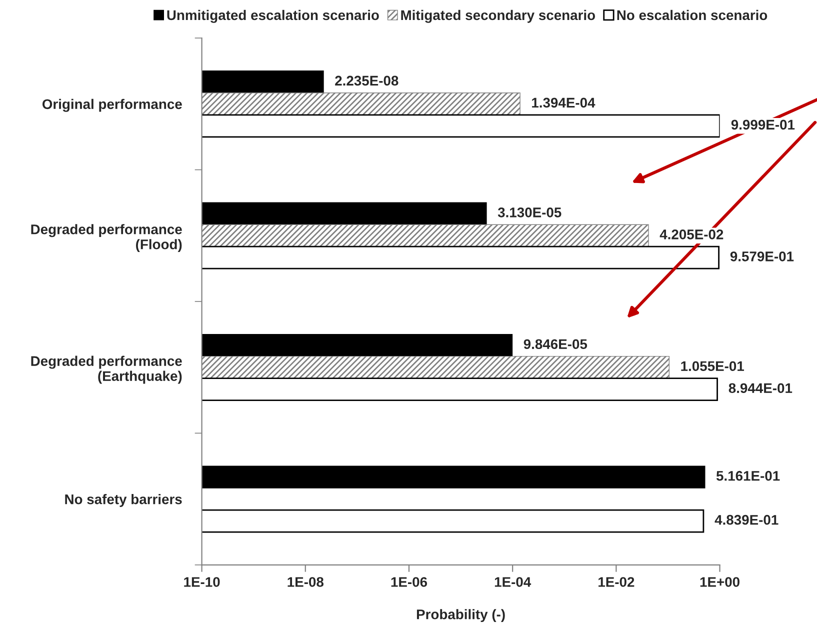 The image size is (817, 634). I want to click on x-tick-label: 1E-08, so click(306, 582).